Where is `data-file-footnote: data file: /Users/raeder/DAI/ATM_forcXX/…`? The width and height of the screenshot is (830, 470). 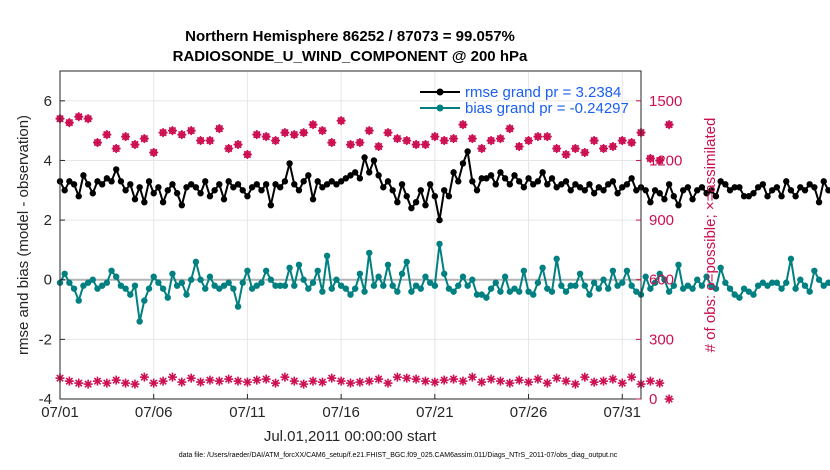
data-file-footnote: data file: /Users/raeder/DAI/ATM_forcXX/… is located at coordinates (398, 455).